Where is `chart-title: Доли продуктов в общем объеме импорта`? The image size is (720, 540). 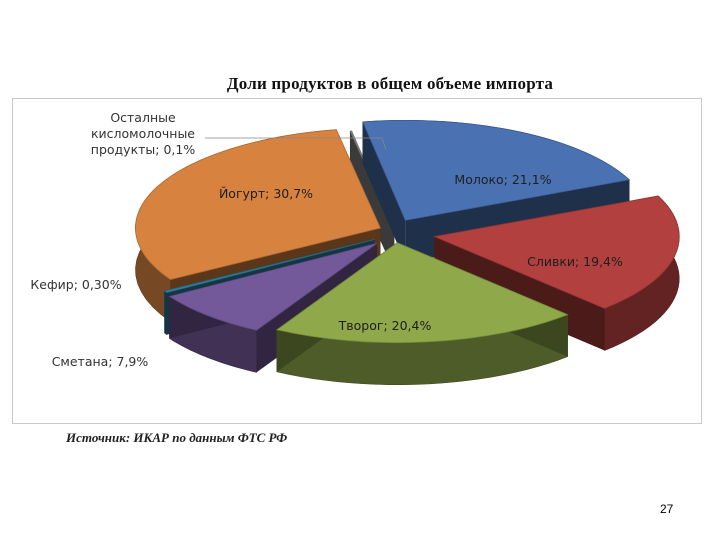
chart-title: Доли продуктов в общем объеме импорта is located at coordinates (390, 83).